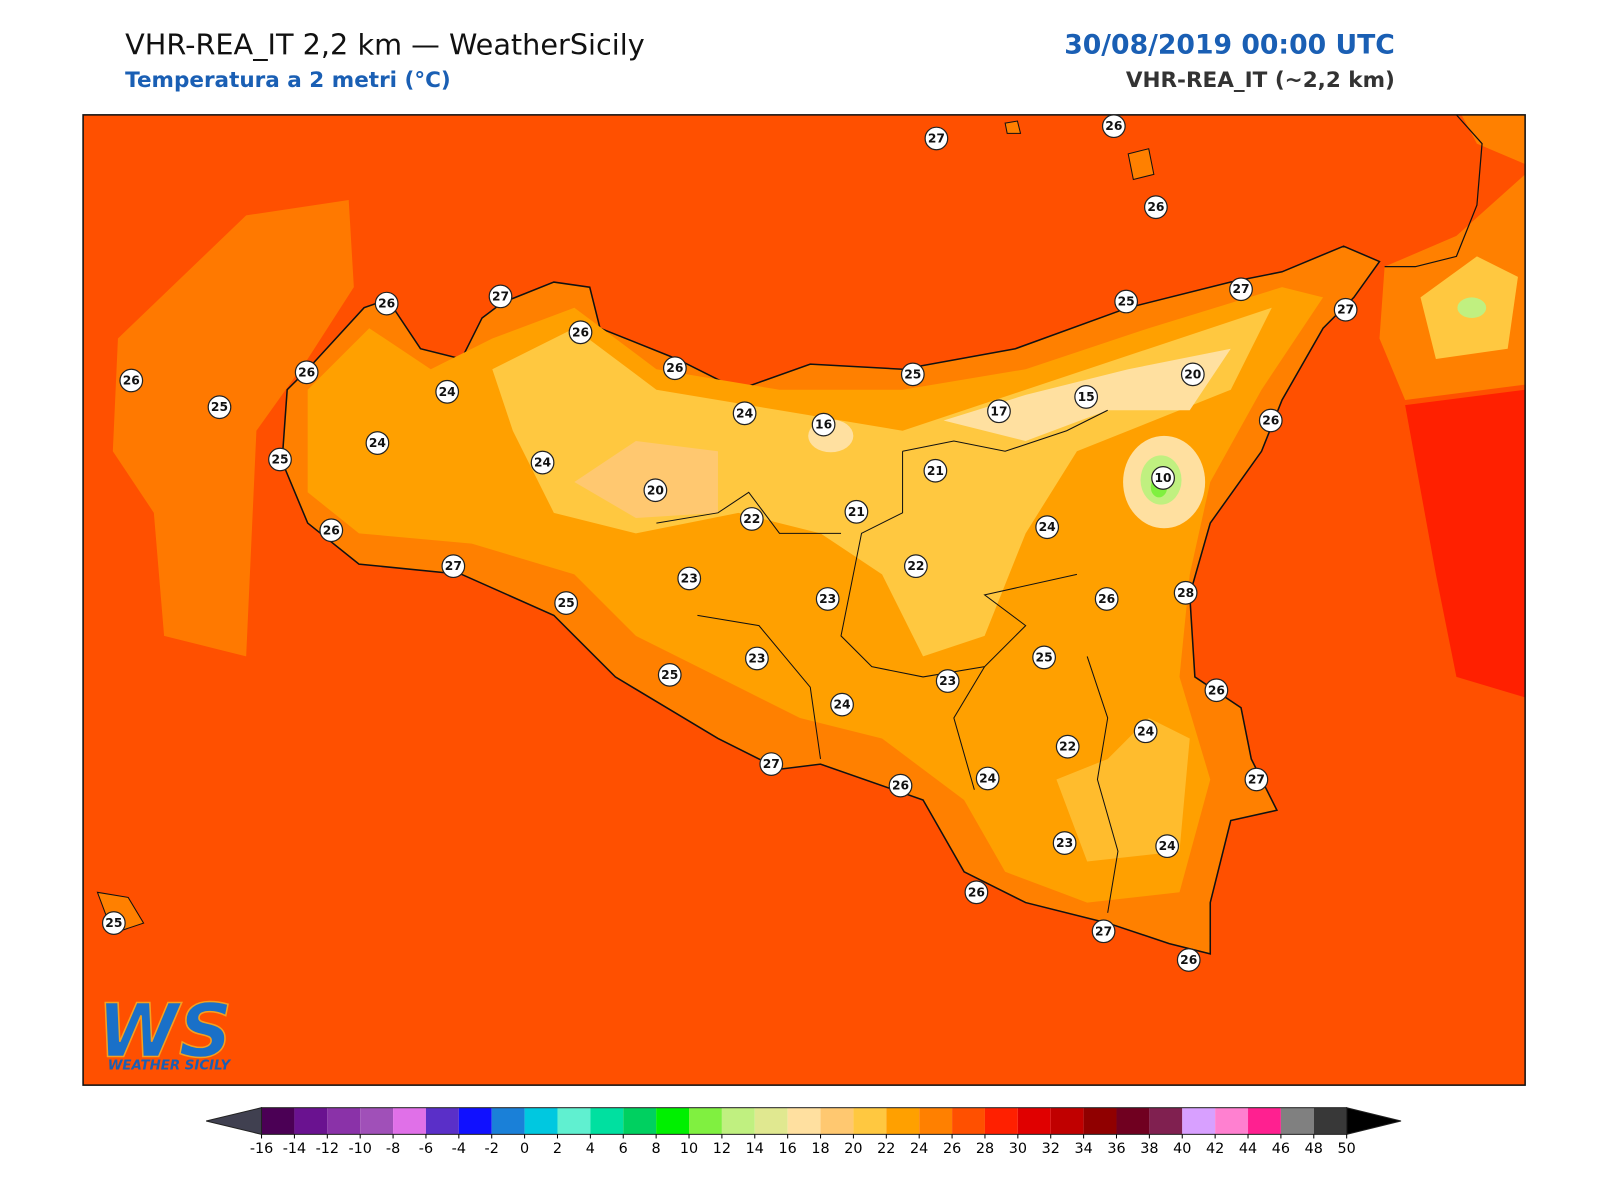  What do you see at coordinates (1260, 80) in the screenshot?
I see `model-label: VHR-REA_IT (~2,2 km)` at bounding box center [1260, 80].